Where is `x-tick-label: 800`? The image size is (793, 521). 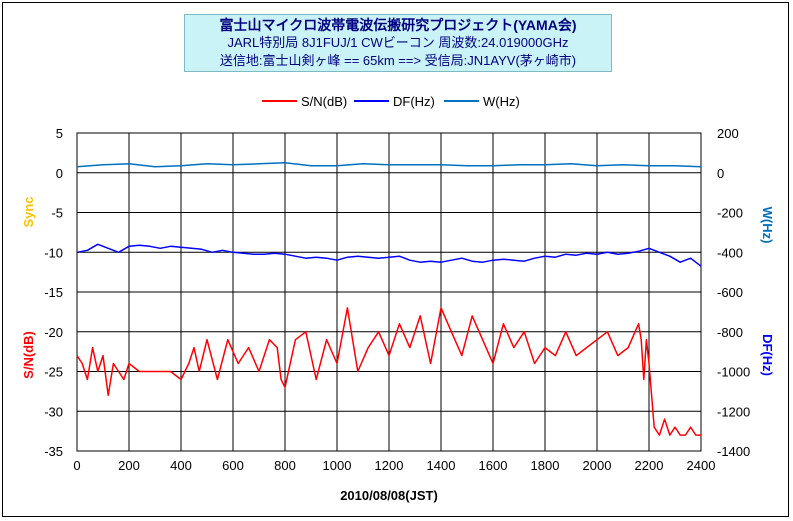
x-tick-label: 800 is located at coordinates (285, 465).